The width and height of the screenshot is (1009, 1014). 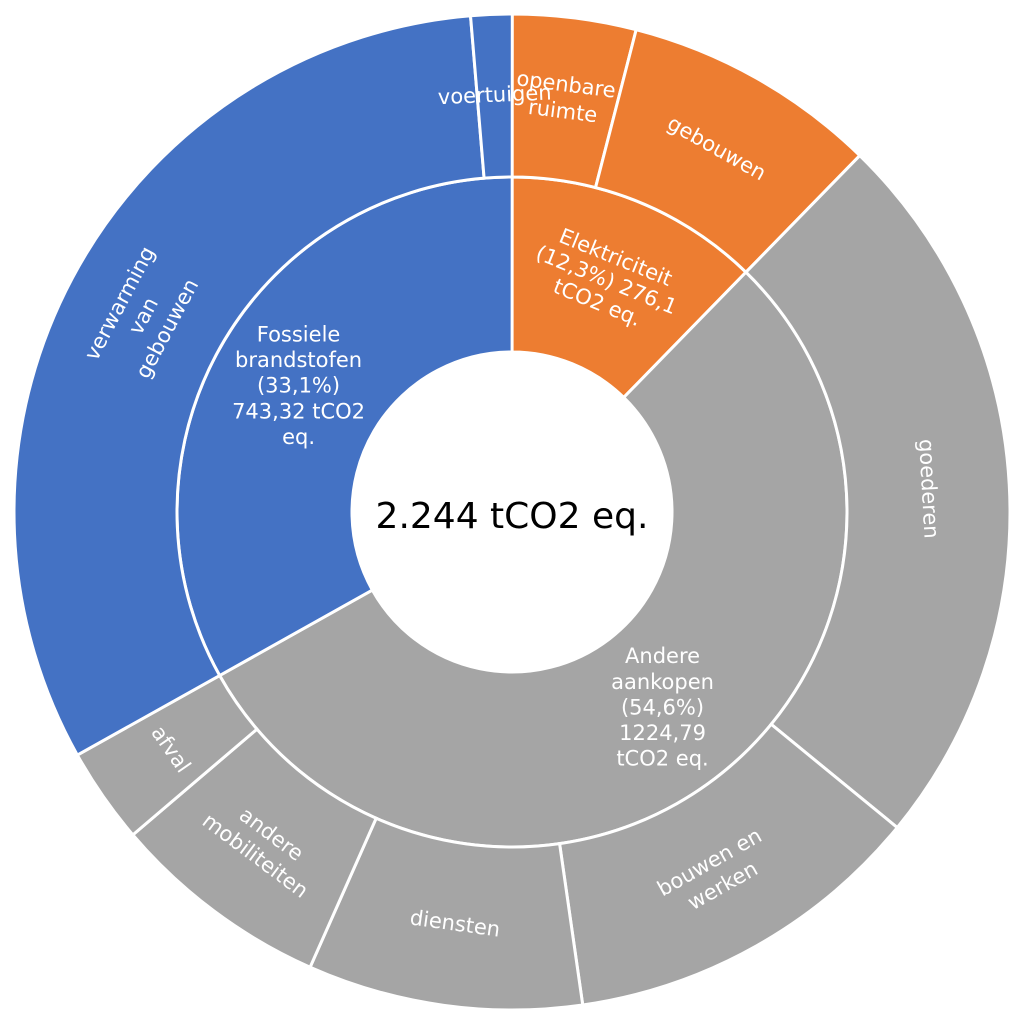 I want to click on inner-label-fossil-line: eq., so click(x=298, y=437).